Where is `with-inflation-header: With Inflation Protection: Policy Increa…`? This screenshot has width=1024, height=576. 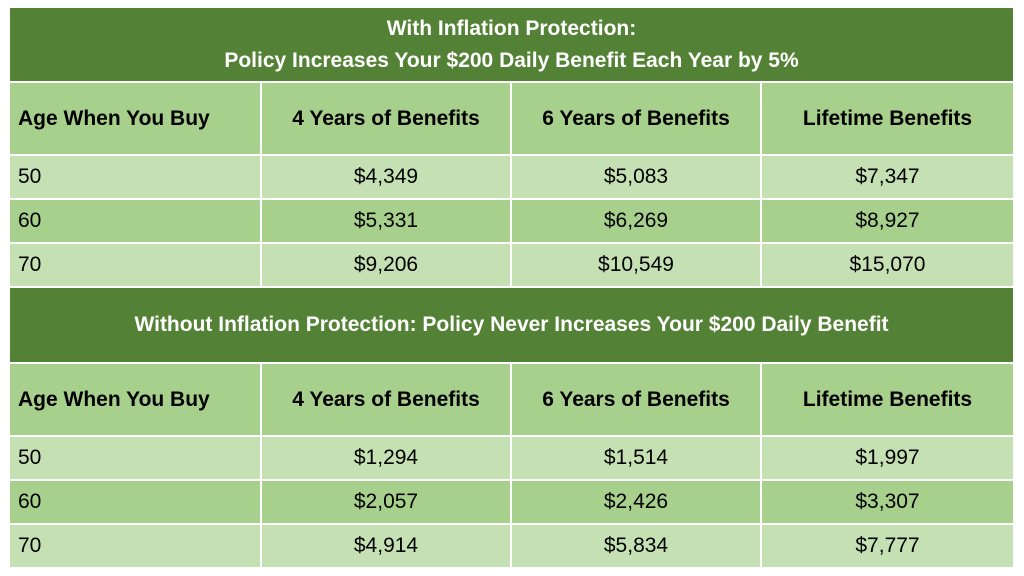
with-inflation-header: With Inflation Protection: Policy Increa… is located at coordinates (511, 45).